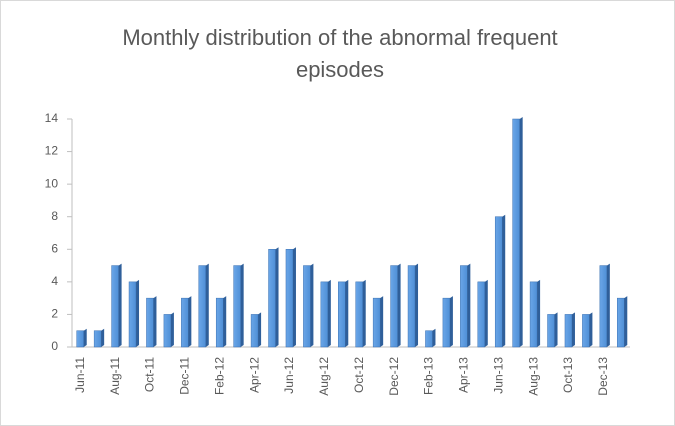  I want to click on y-tick-label: 14, so click(52, 118).